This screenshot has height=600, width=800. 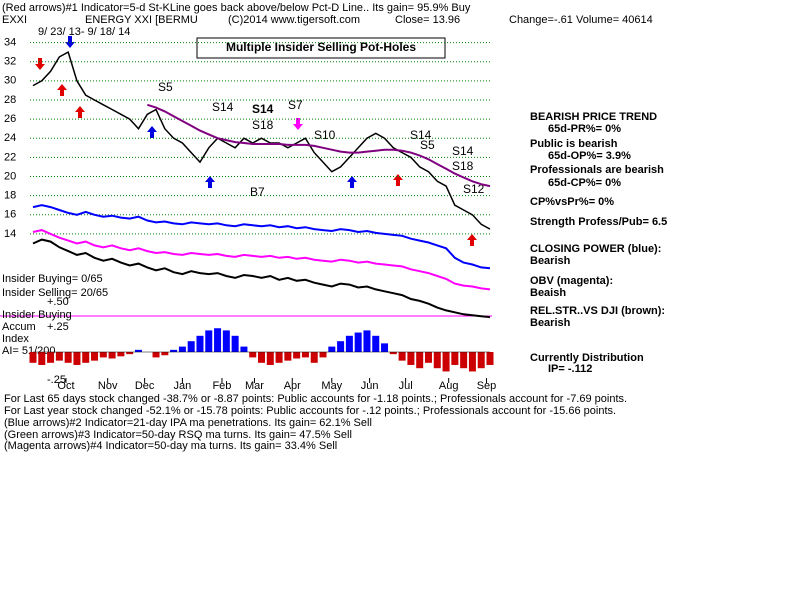 What do you see at coordinates (10, 81) in the screenshot?
I see `y-tick-label: 30` at bounding box center [10, 81].